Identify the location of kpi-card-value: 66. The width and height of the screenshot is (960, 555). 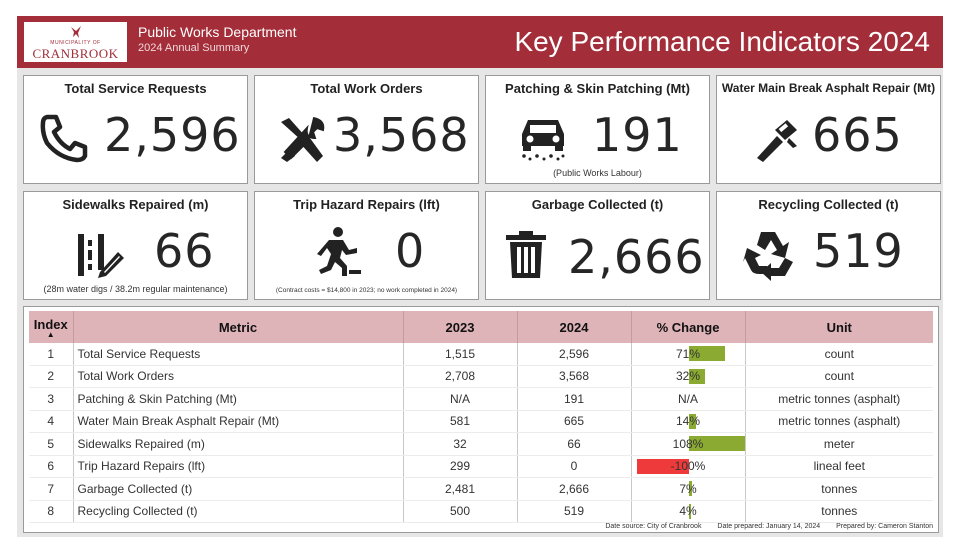
(184, 251).